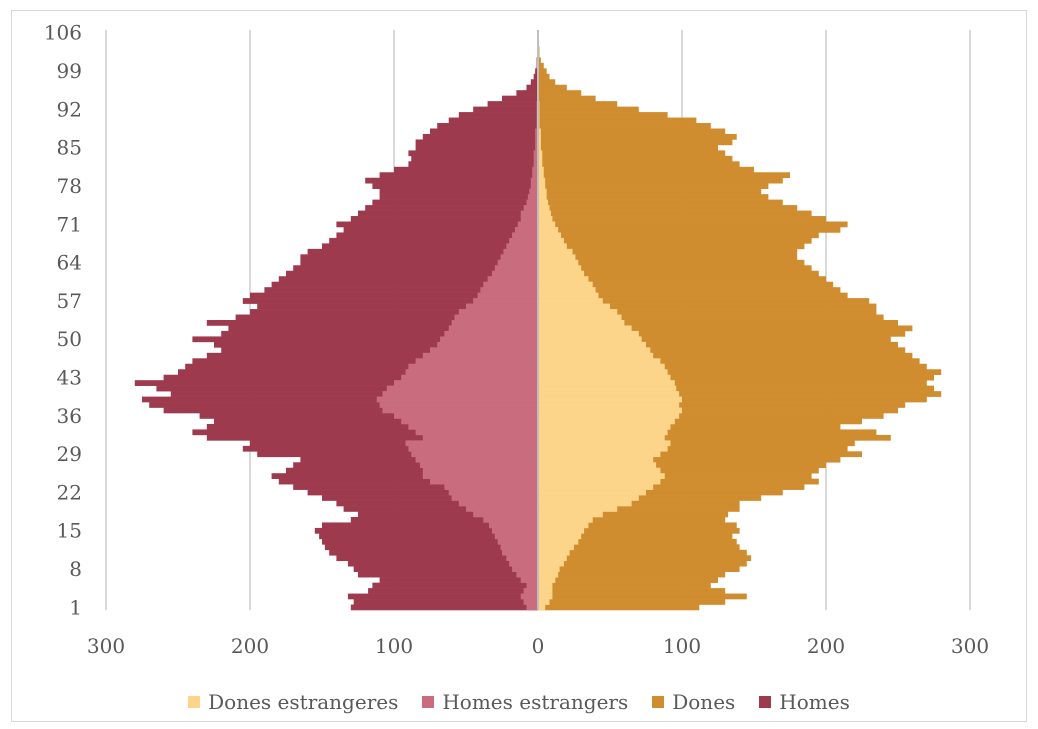  I want to click on x-tick-label-4: 100, so click(682, 646).